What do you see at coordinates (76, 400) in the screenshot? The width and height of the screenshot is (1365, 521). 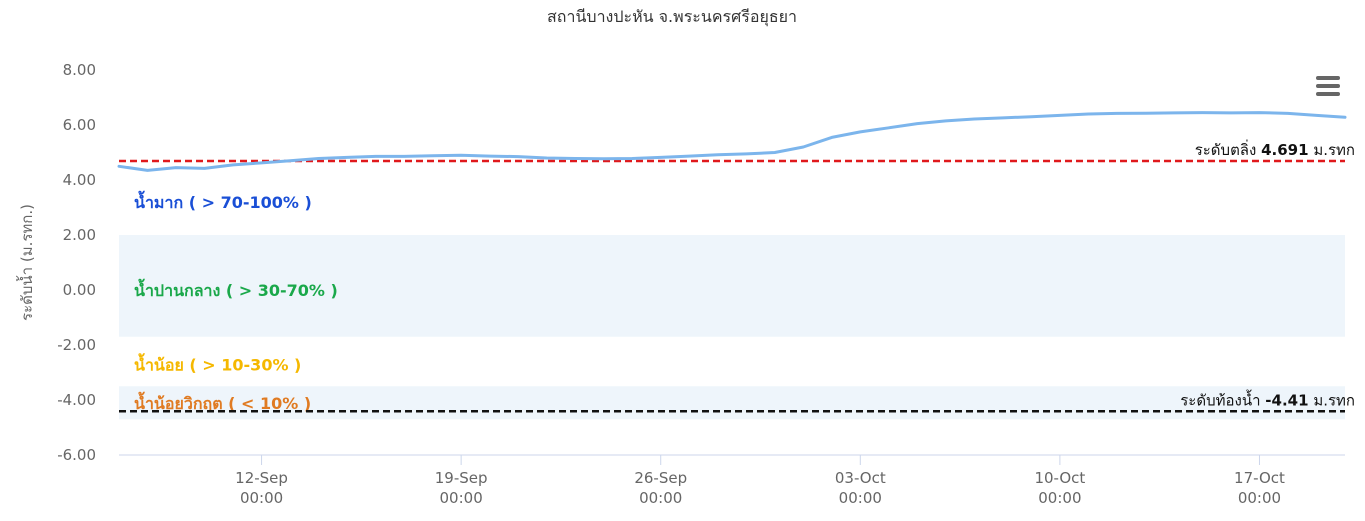 I see `y-tick-label: -4.00` at bounding box center [76, 400].